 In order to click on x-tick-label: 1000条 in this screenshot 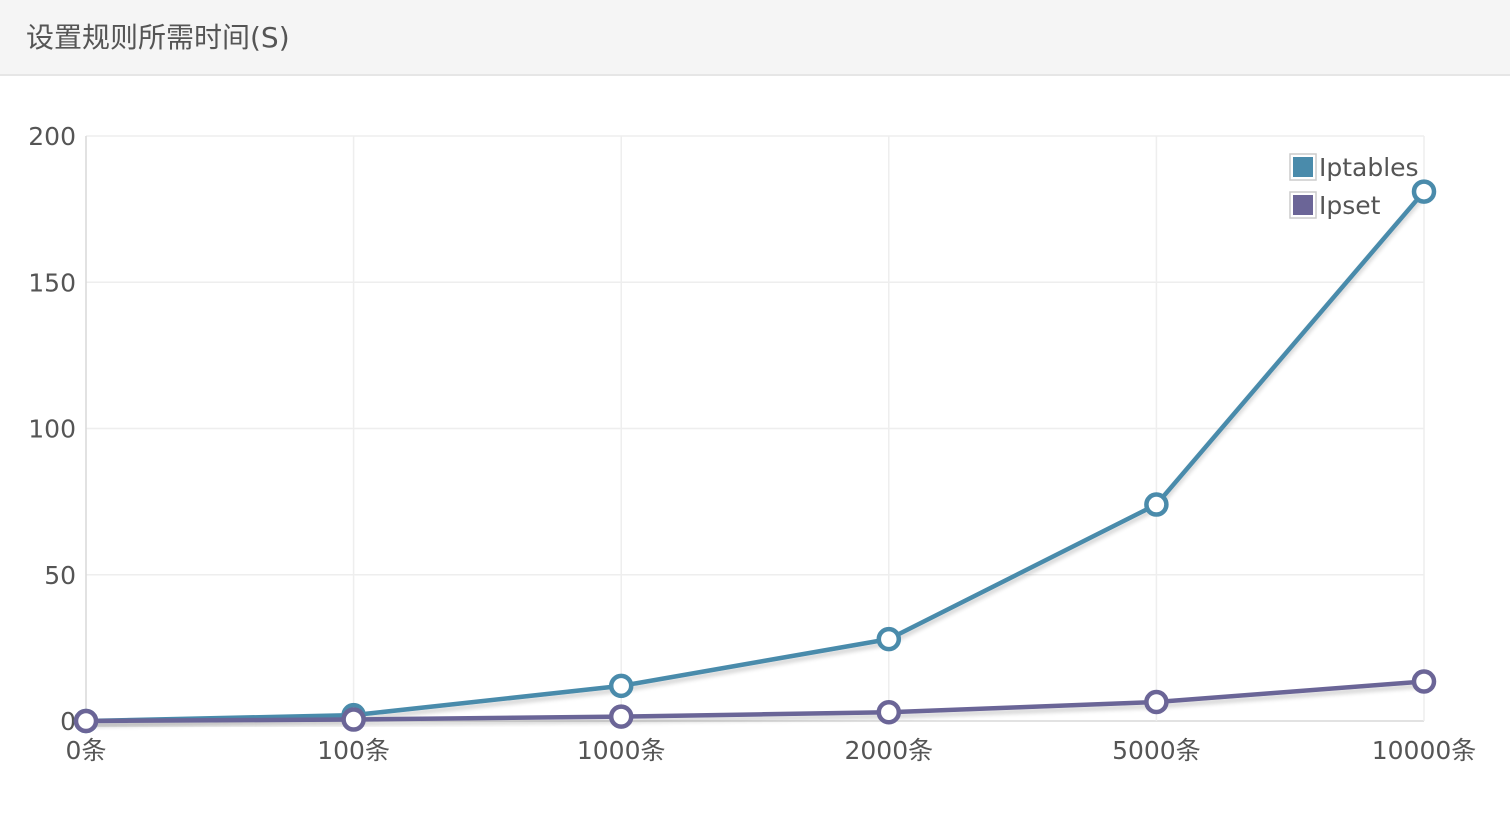, I will do `click(621, 750)`.